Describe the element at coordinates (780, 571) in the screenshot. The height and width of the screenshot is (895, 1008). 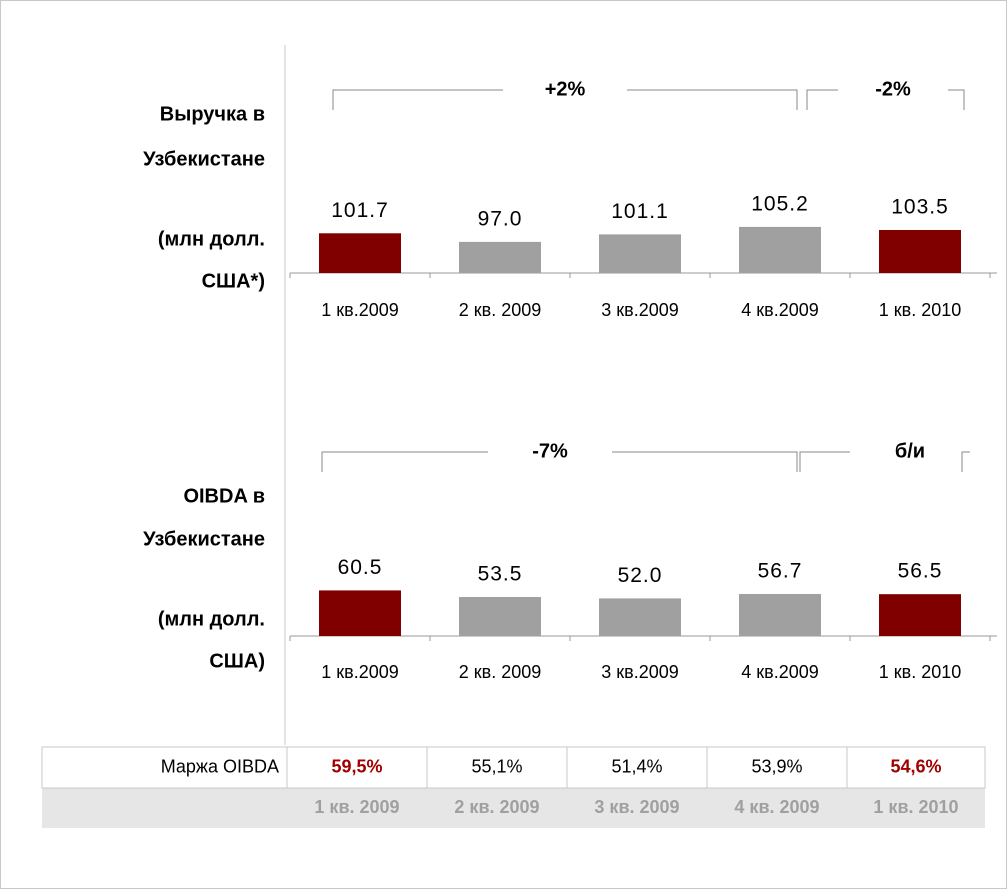
I see `value-label: 56.7` at that location.